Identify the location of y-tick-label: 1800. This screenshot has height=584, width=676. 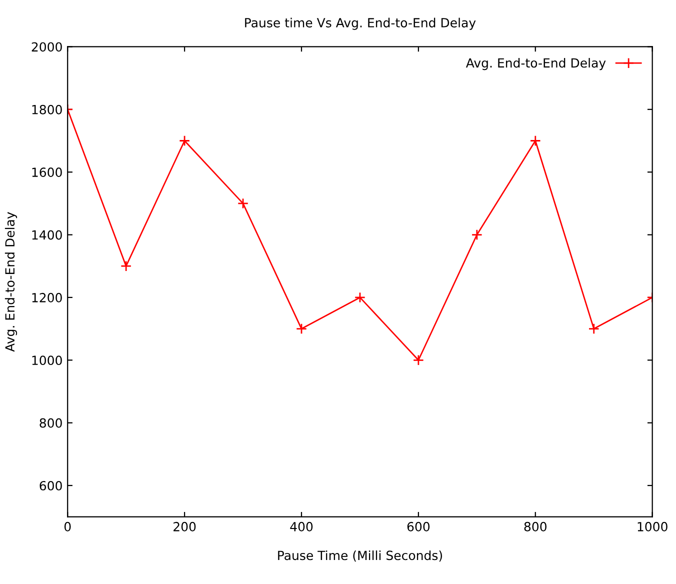
(47, 109).